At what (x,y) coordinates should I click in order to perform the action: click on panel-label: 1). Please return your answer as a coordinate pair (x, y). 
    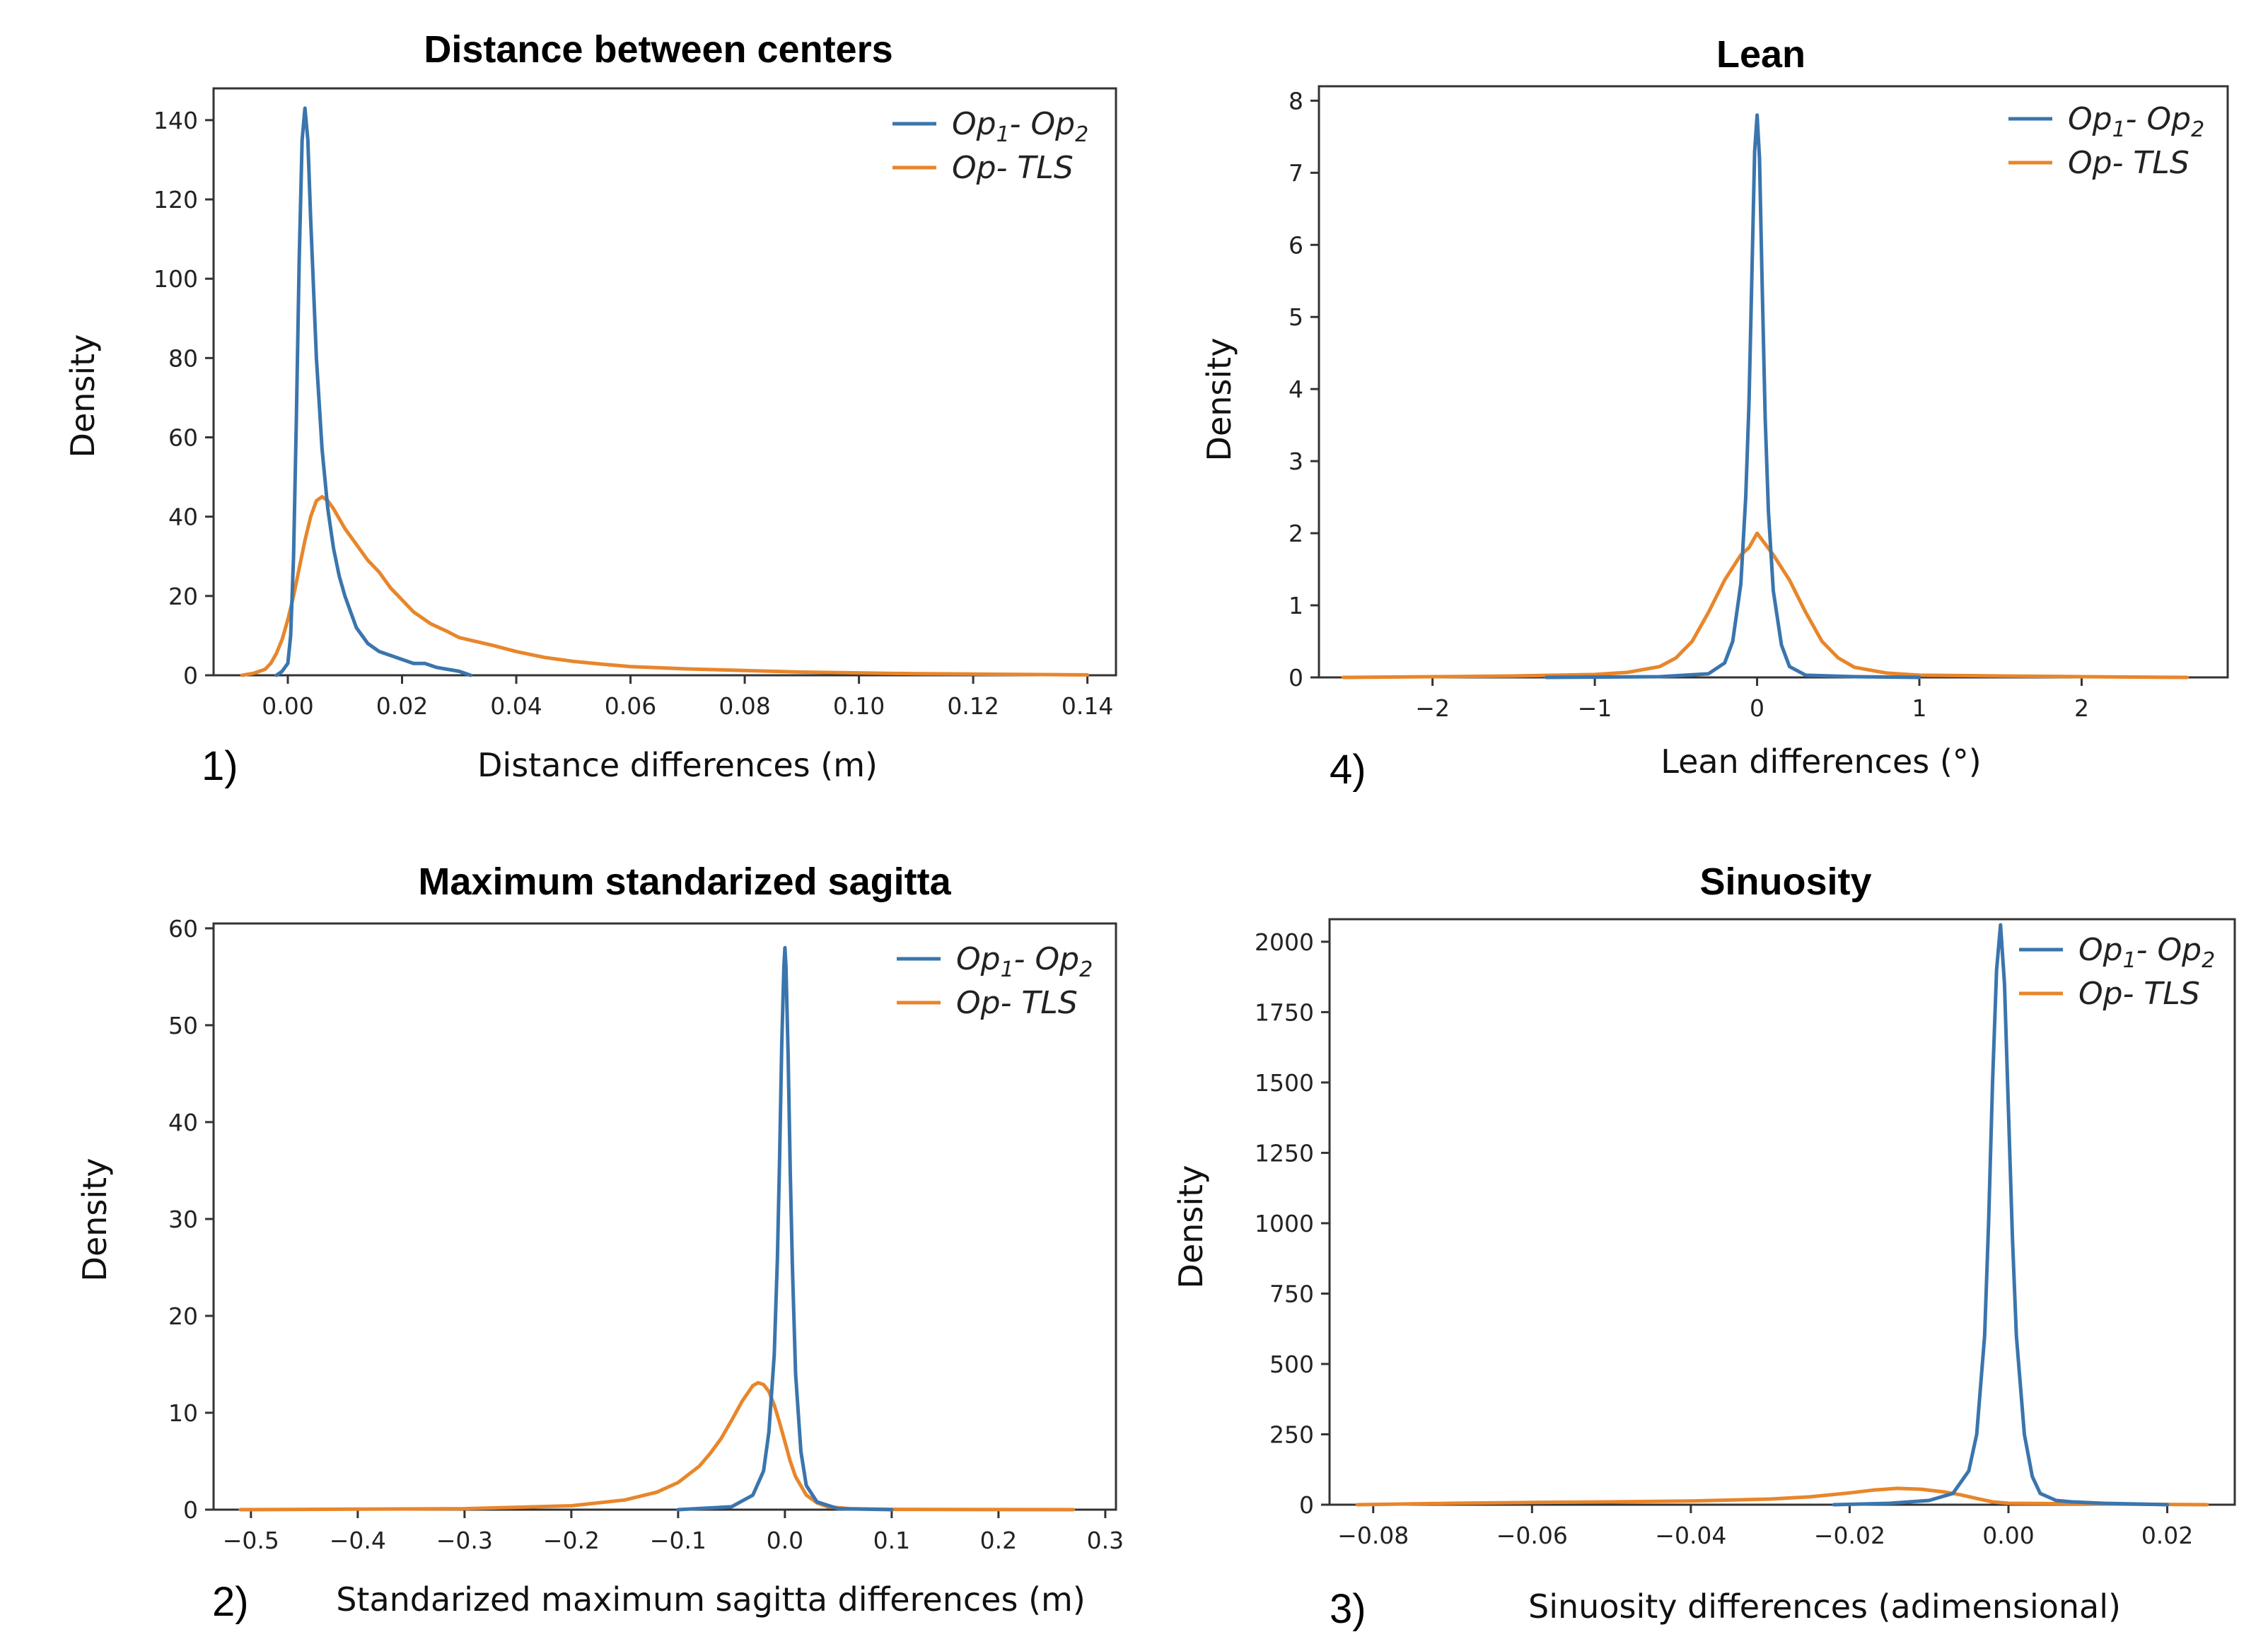
    Looking at the image, I should click on (220, 766).